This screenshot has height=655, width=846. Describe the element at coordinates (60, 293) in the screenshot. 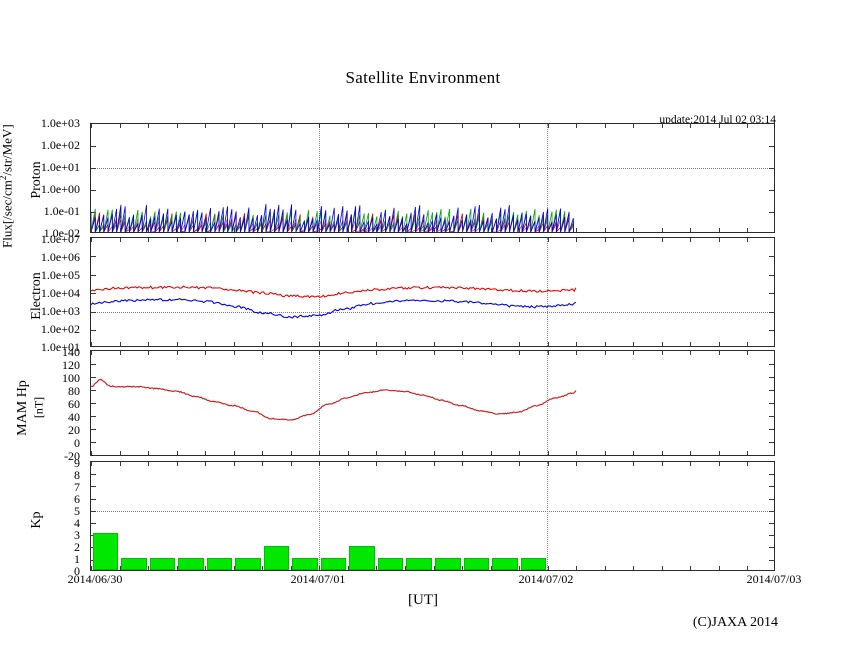

I see `electron-ytick: 1.0e+04` at that location.